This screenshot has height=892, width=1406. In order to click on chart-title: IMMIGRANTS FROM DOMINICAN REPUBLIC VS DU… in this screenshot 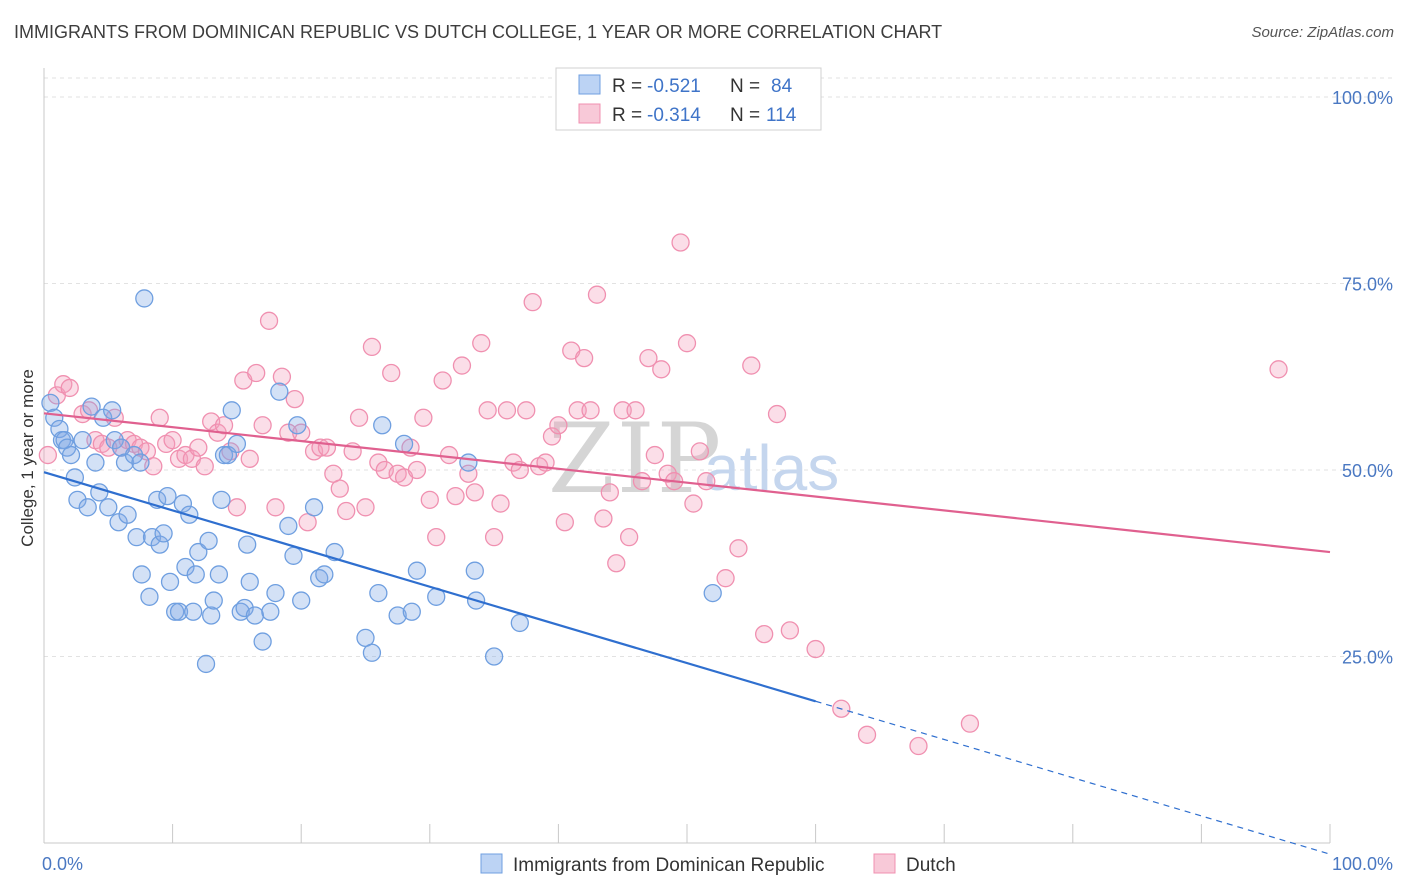, I will do `click(478, 32)`.